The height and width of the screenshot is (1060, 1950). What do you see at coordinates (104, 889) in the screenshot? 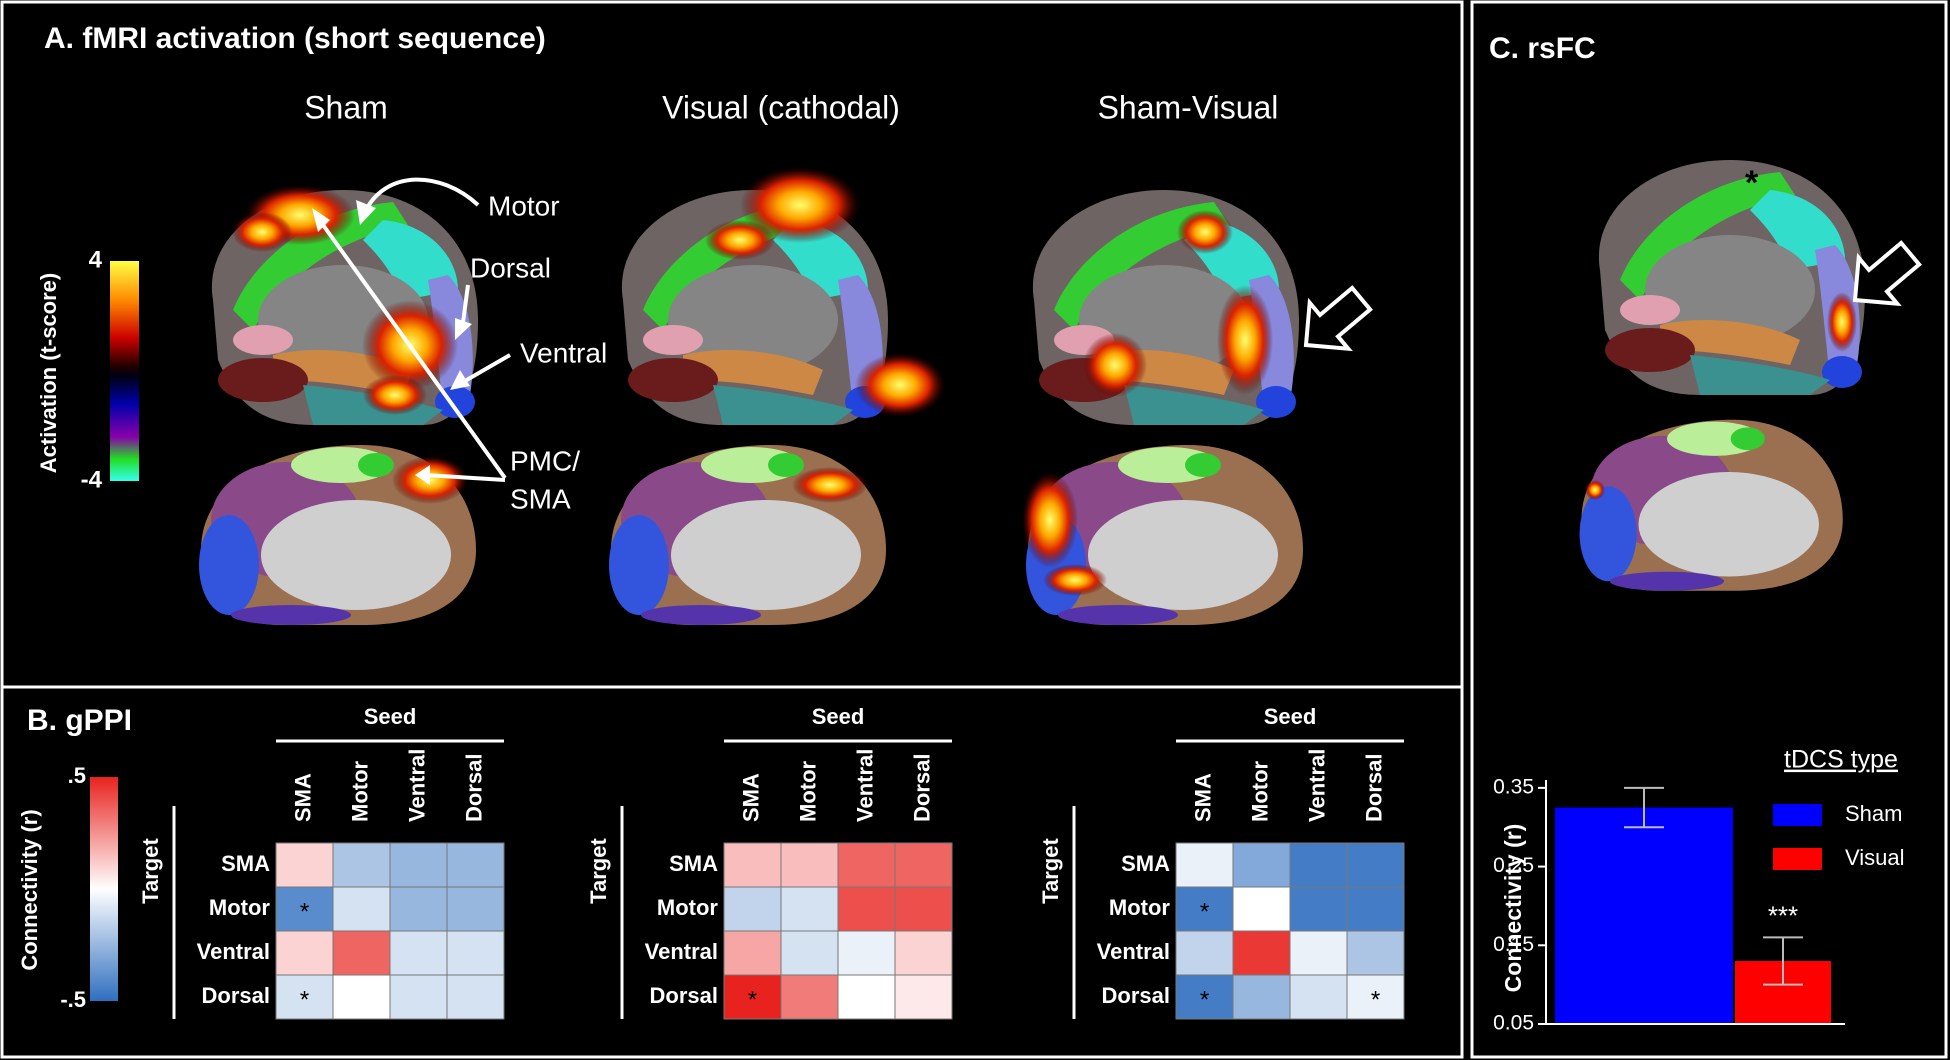
I see `connectivity-colorbar` at bounding box center [104, 889].